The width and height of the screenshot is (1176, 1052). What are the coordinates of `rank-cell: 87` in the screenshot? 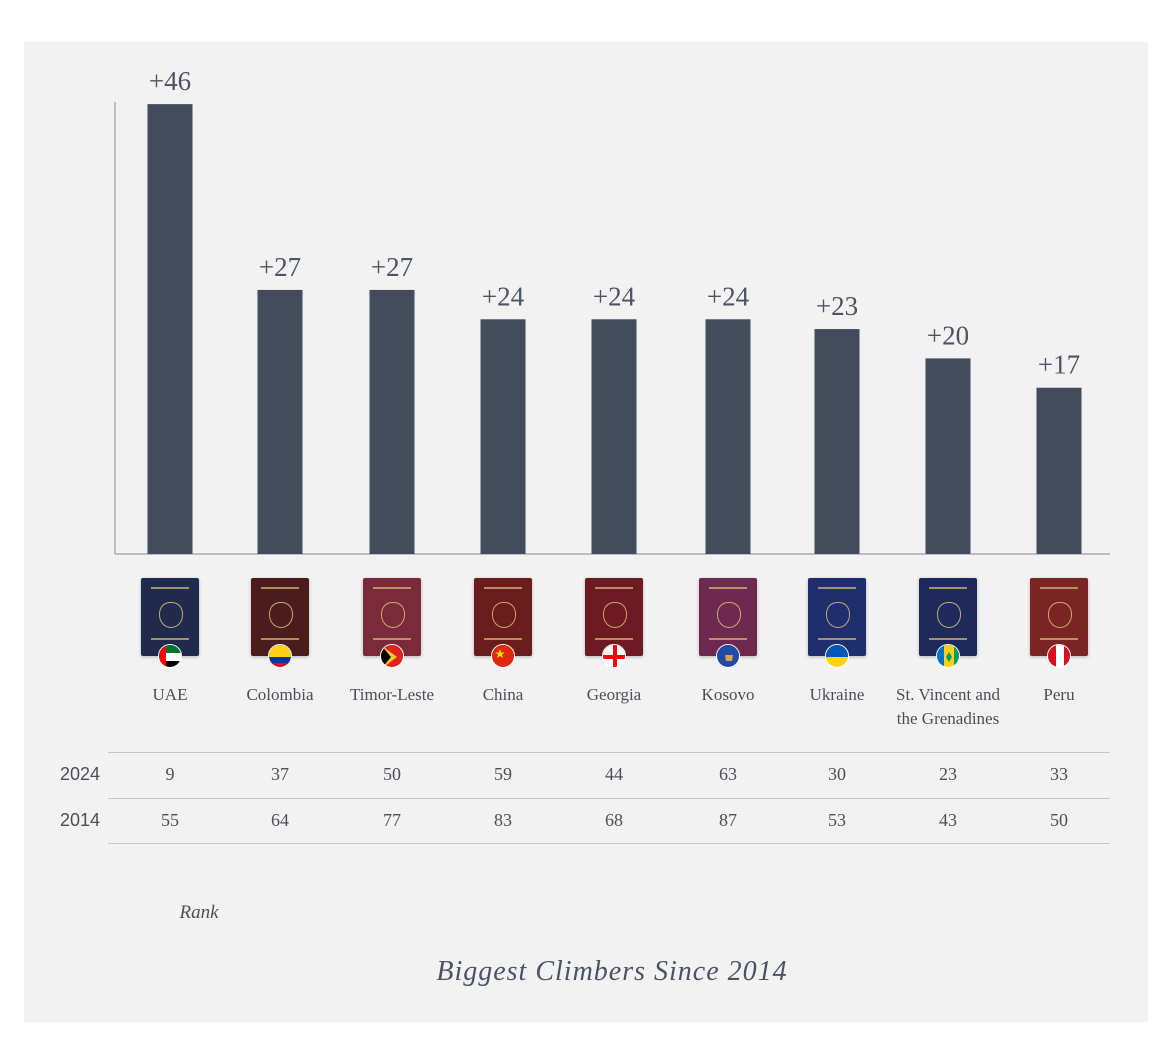 It's located at (728, 820).